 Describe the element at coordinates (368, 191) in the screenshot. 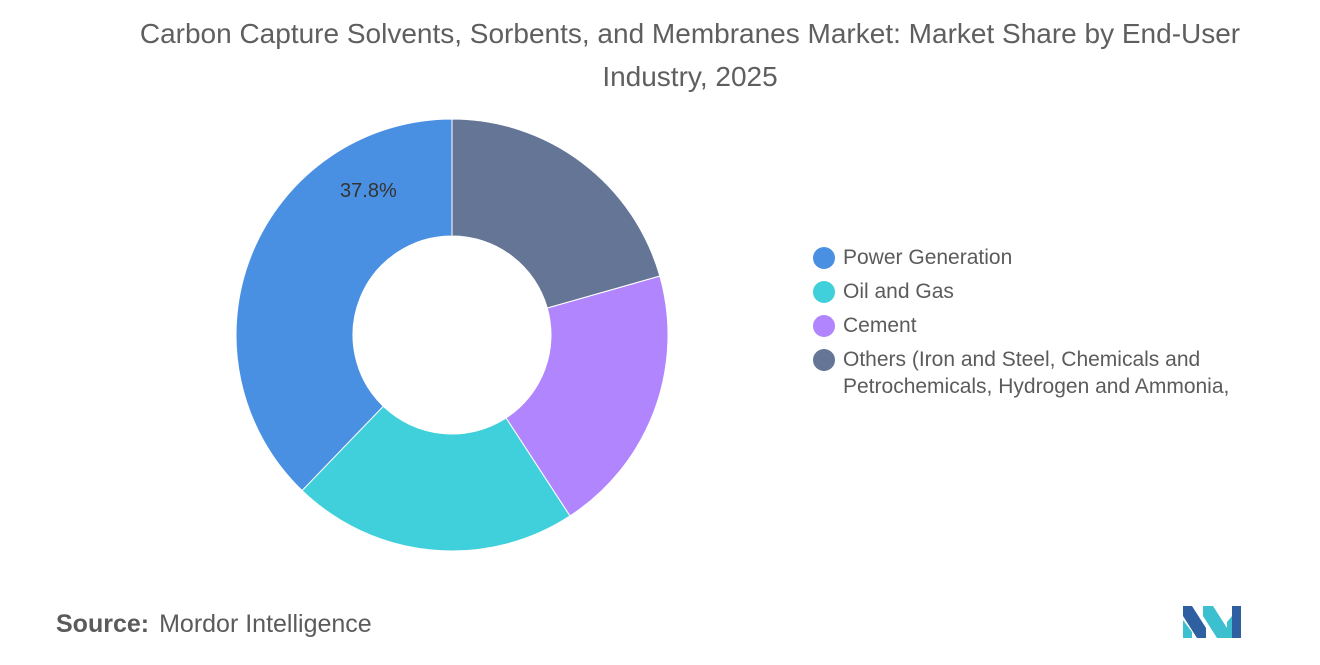

I see `slice-data-label: 37.8%` at that location.